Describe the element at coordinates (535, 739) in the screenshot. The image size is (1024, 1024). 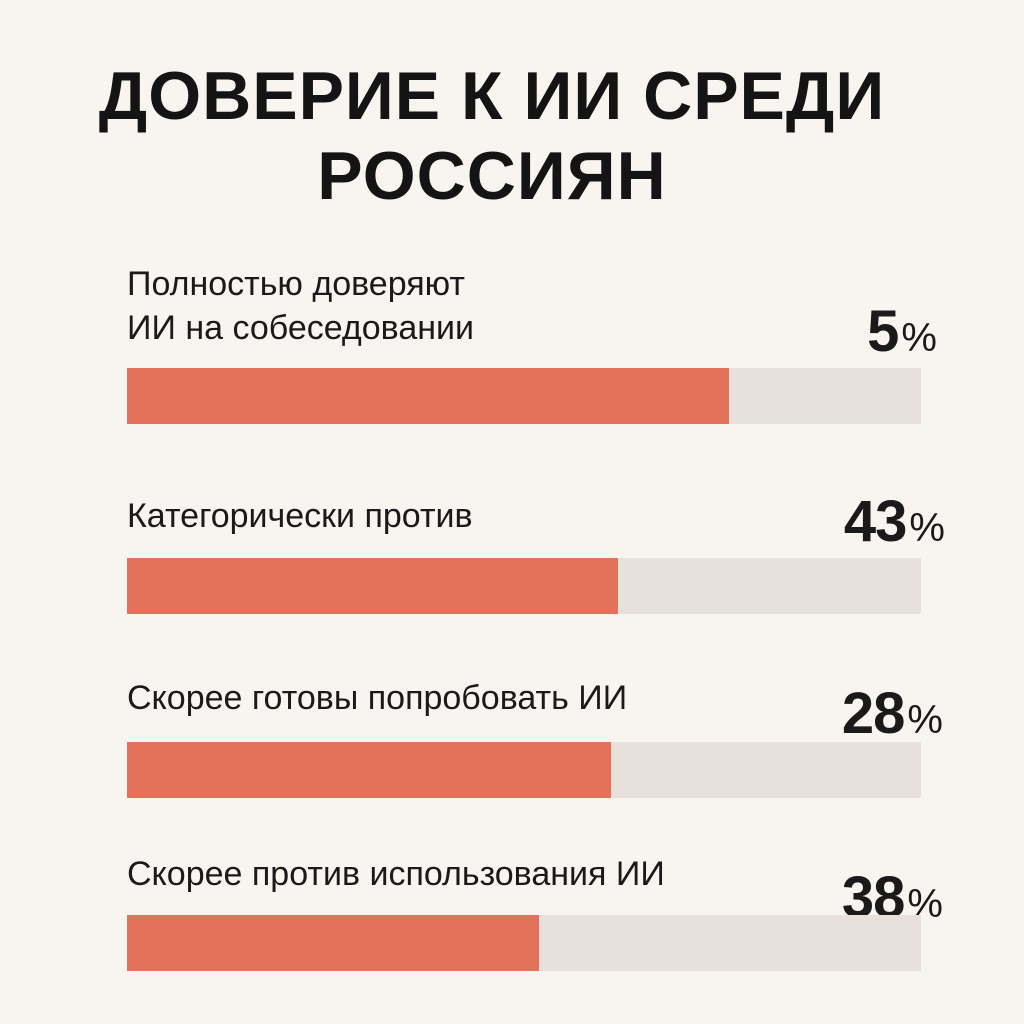
I see `bar-row-ready-to-try: Скорее готовы попробовать ИИ 28%` at that location.